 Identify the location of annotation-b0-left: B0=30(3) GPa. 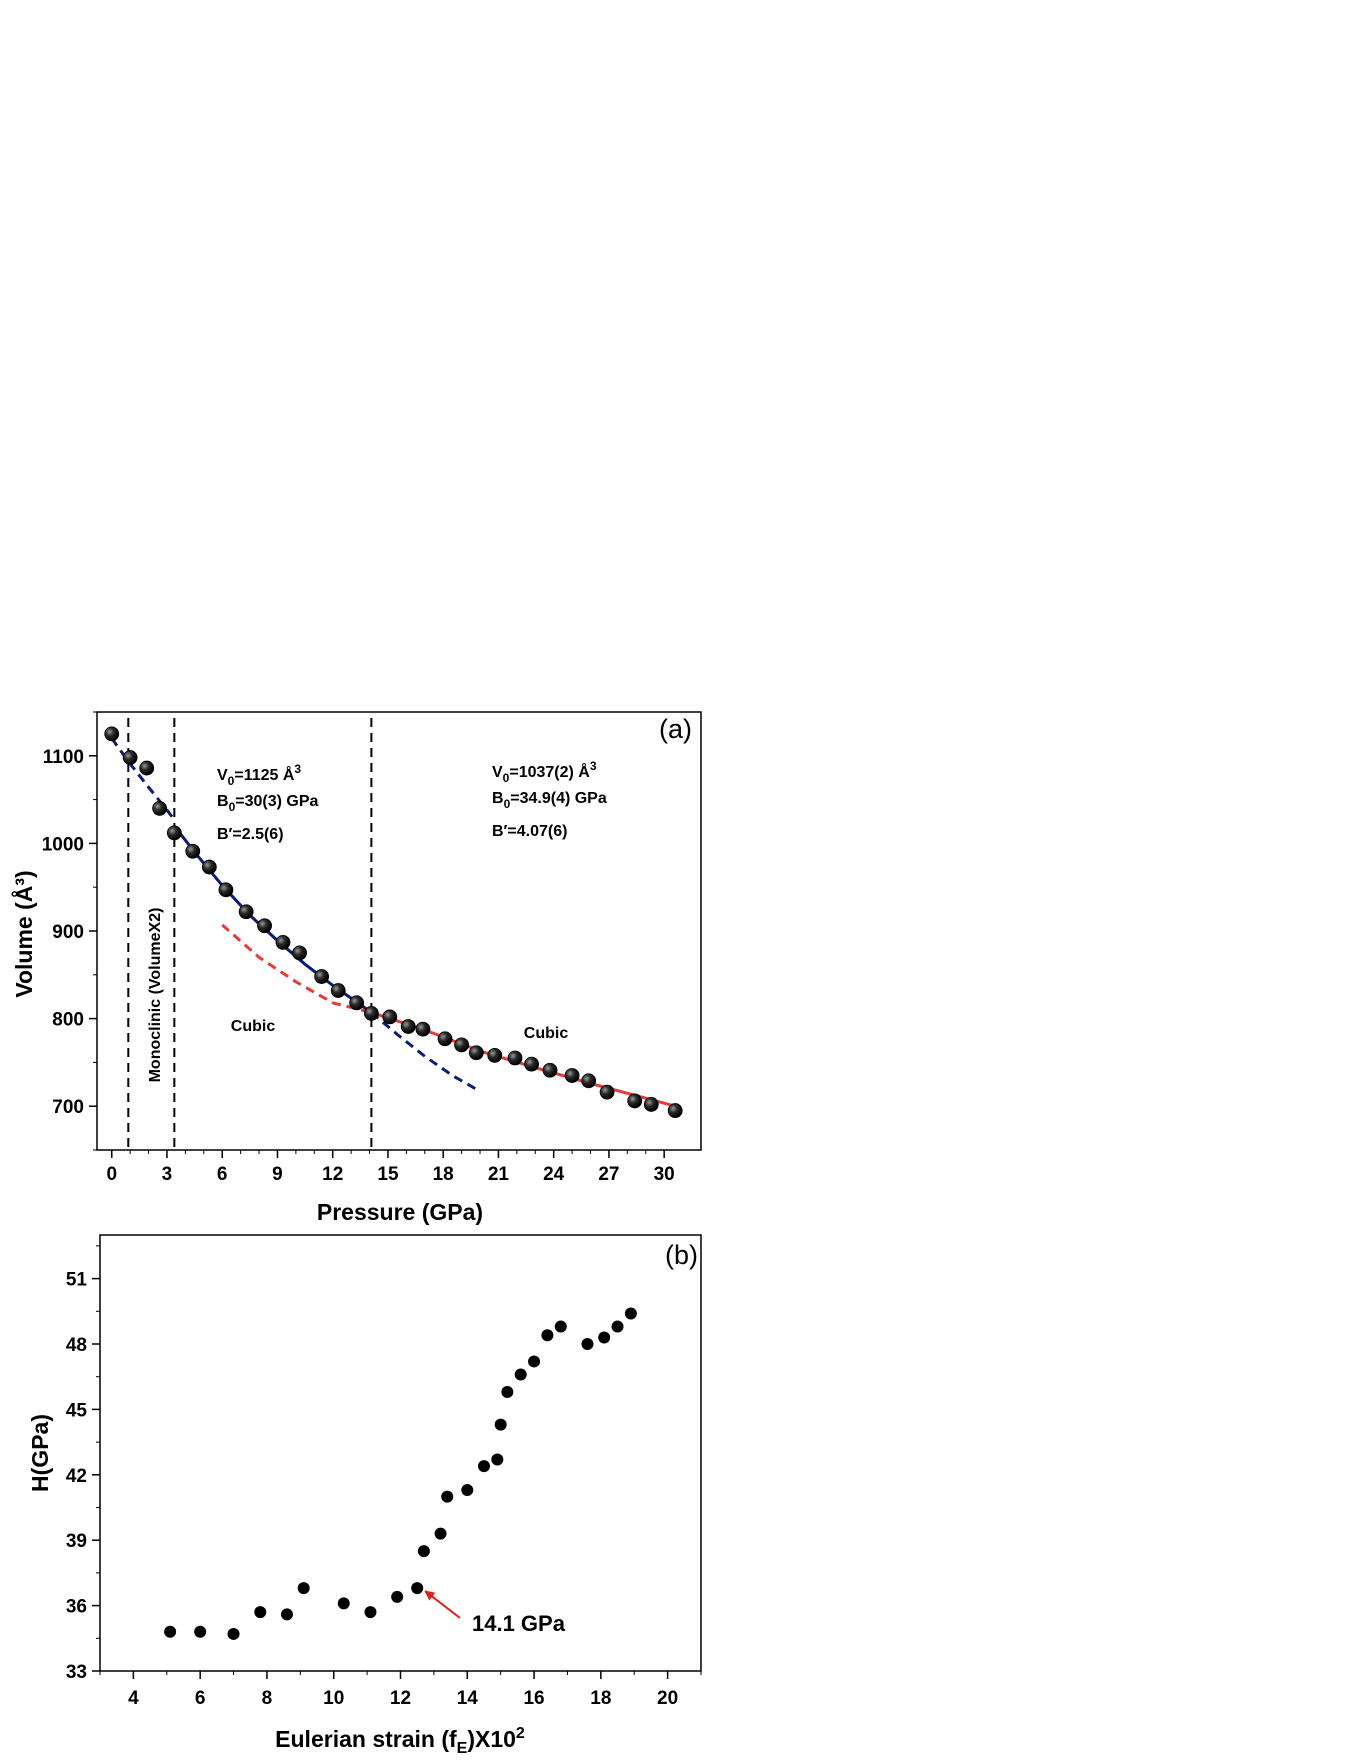
(268, 803).